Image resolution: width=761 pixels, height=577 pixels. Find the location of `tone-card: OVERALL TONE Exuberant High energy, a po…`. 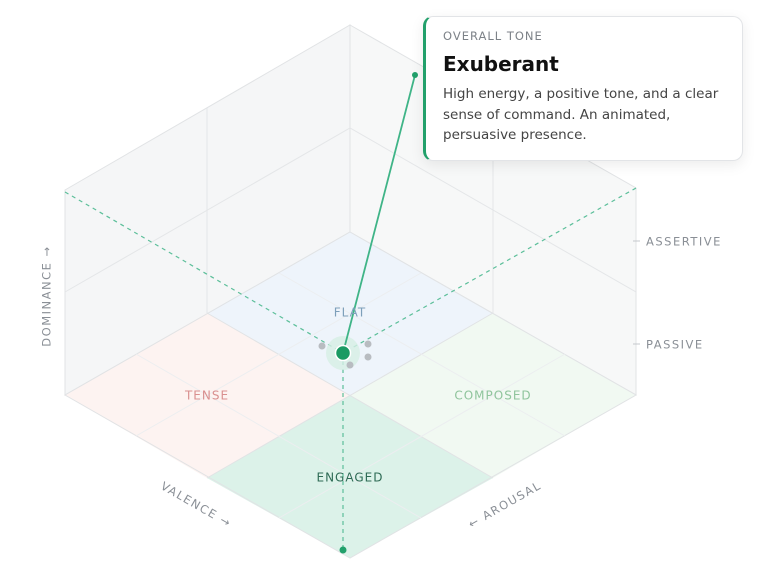

tone-card: OVERALL TONE Exuberant High energy, a po… is located at coordinates (583, 88).